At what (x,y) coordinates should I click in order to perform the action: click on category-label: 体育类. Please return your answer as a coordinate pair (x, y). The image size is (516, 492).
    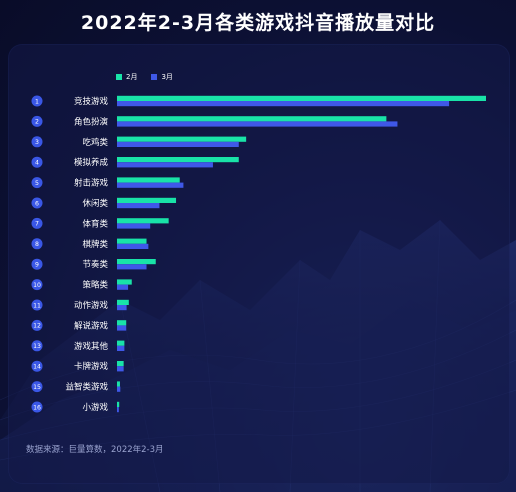
    Looking at the image, I should click on (95, 223).